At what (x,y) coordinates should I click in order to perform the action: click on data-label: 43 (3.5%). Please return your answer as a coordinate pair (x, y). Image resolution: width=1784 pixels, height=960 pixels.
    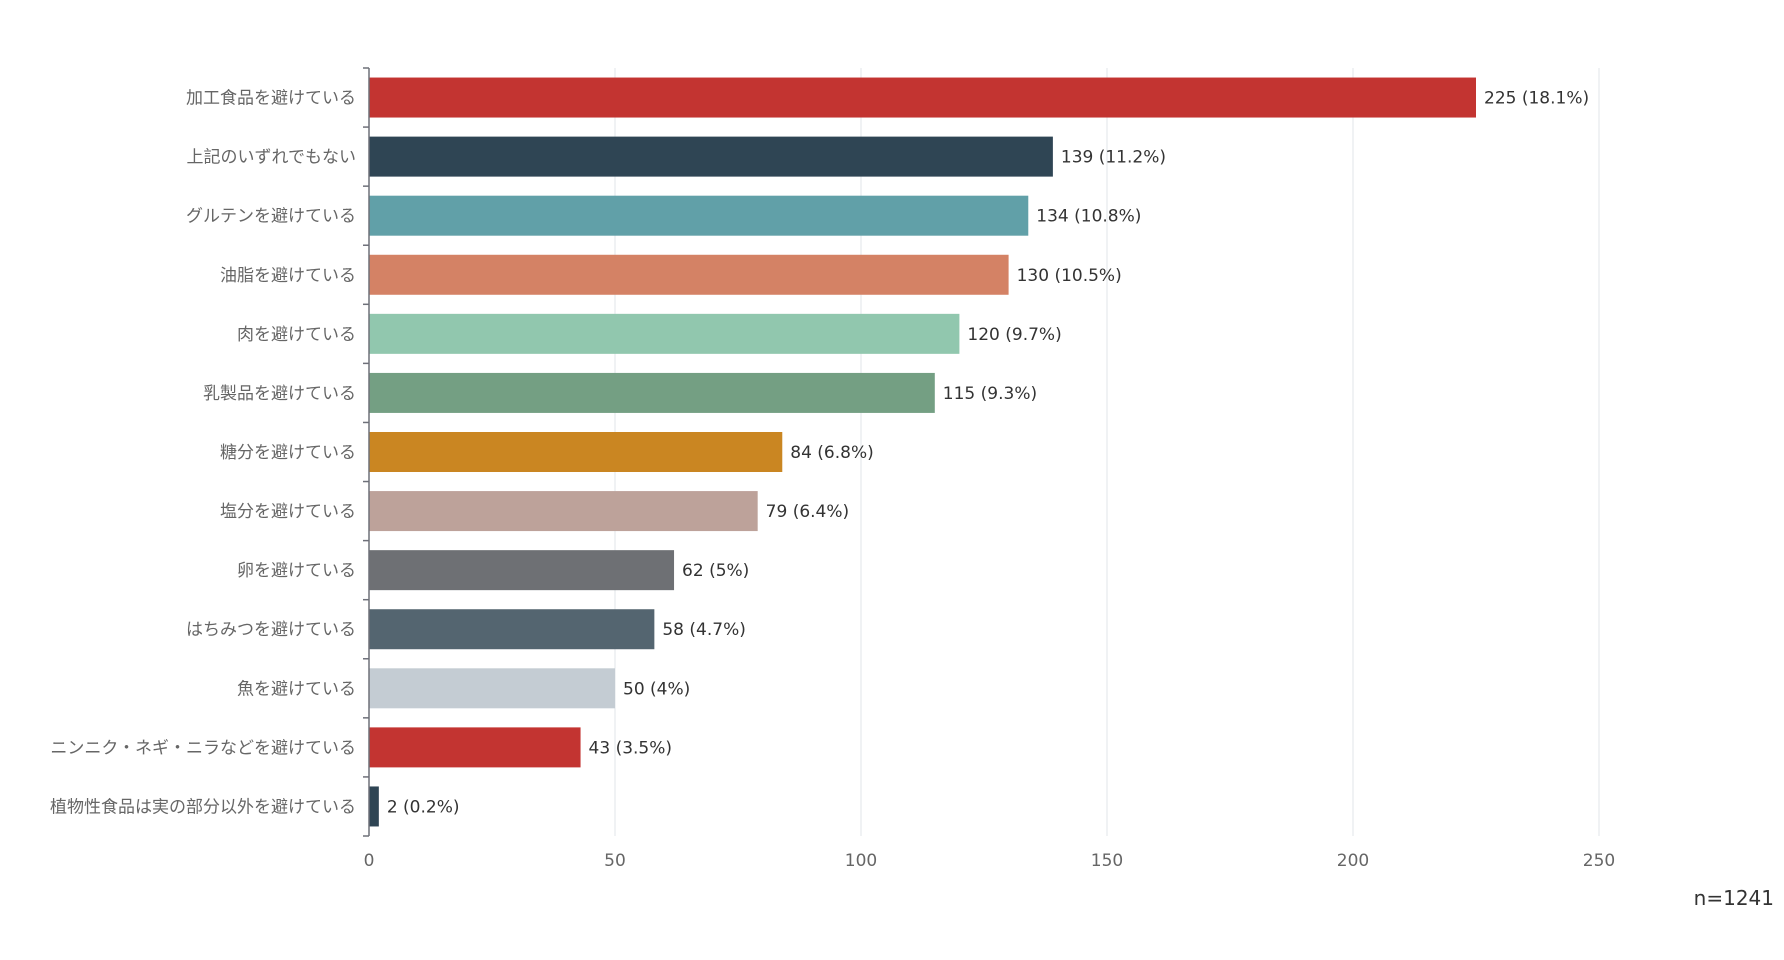
    Looking at the image, I should click on (631, 748).